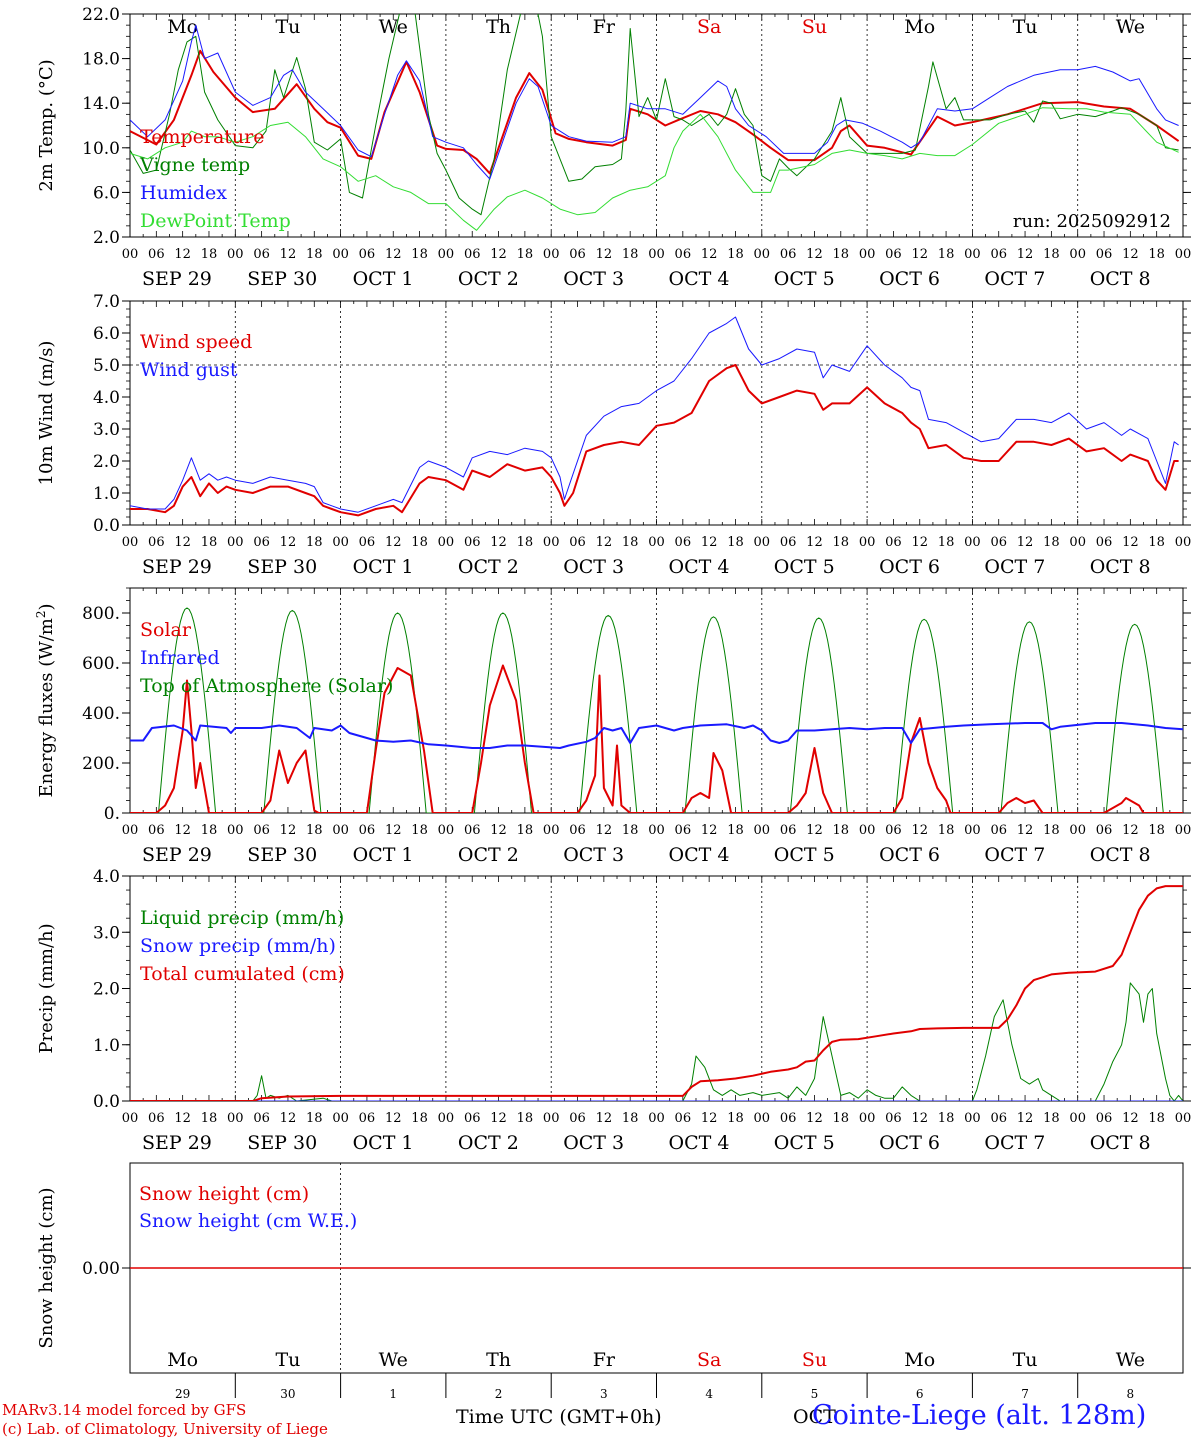 This screenshot has height=1444, width=1194. Describe the element at coordinates (46, 606) in the screenshot. I see `y-axis-label-tail: )` at that location.